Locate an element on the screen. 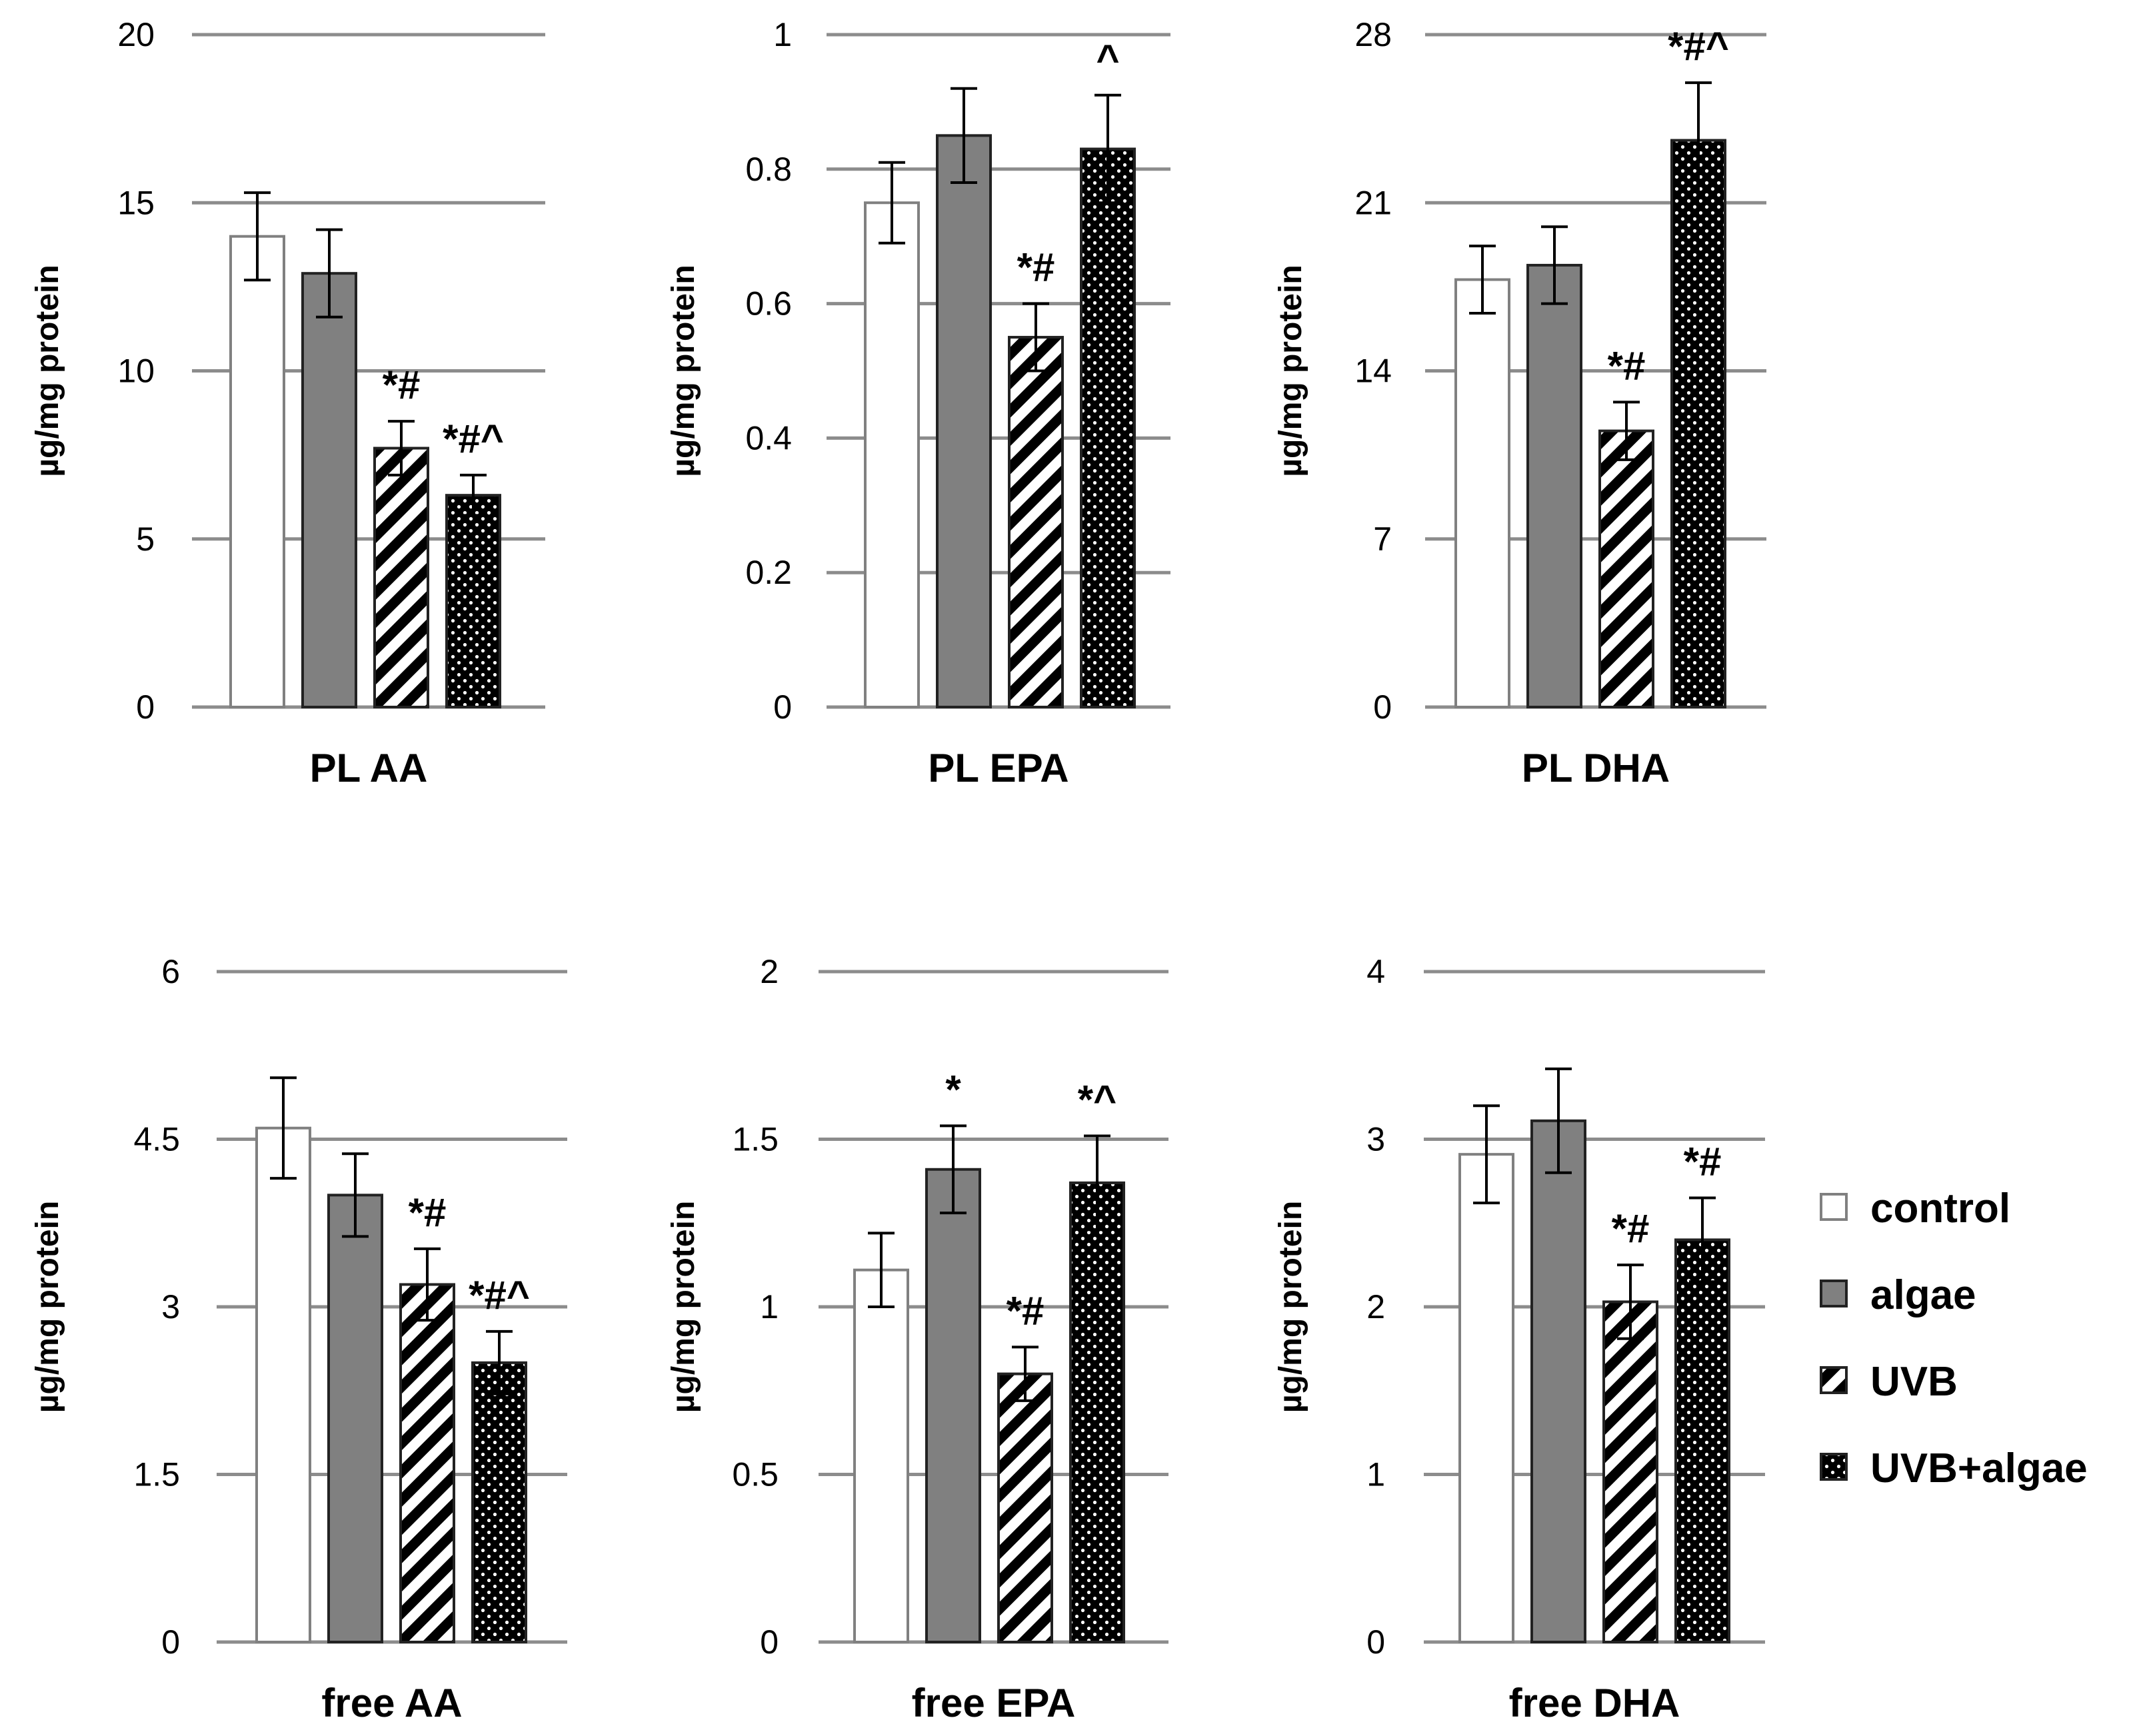  error-bar-pl-epa-control is located at coordinates (892, 203).